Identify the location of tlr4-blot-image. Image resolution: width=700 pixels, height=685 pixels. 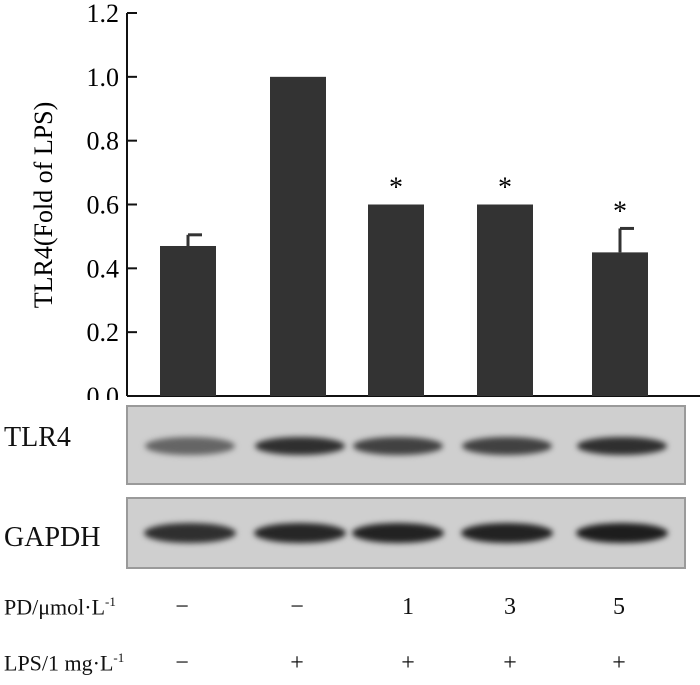
(406, 445).